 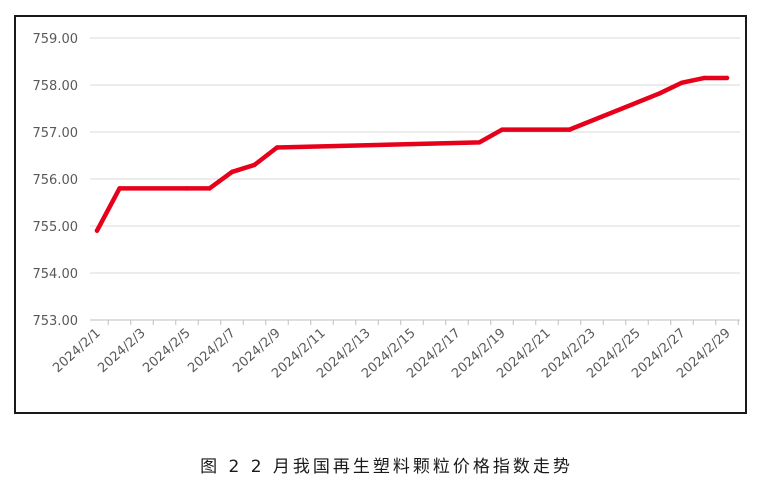 I want to click on y-tick-label: 757.00, so click(x=56, y=133).